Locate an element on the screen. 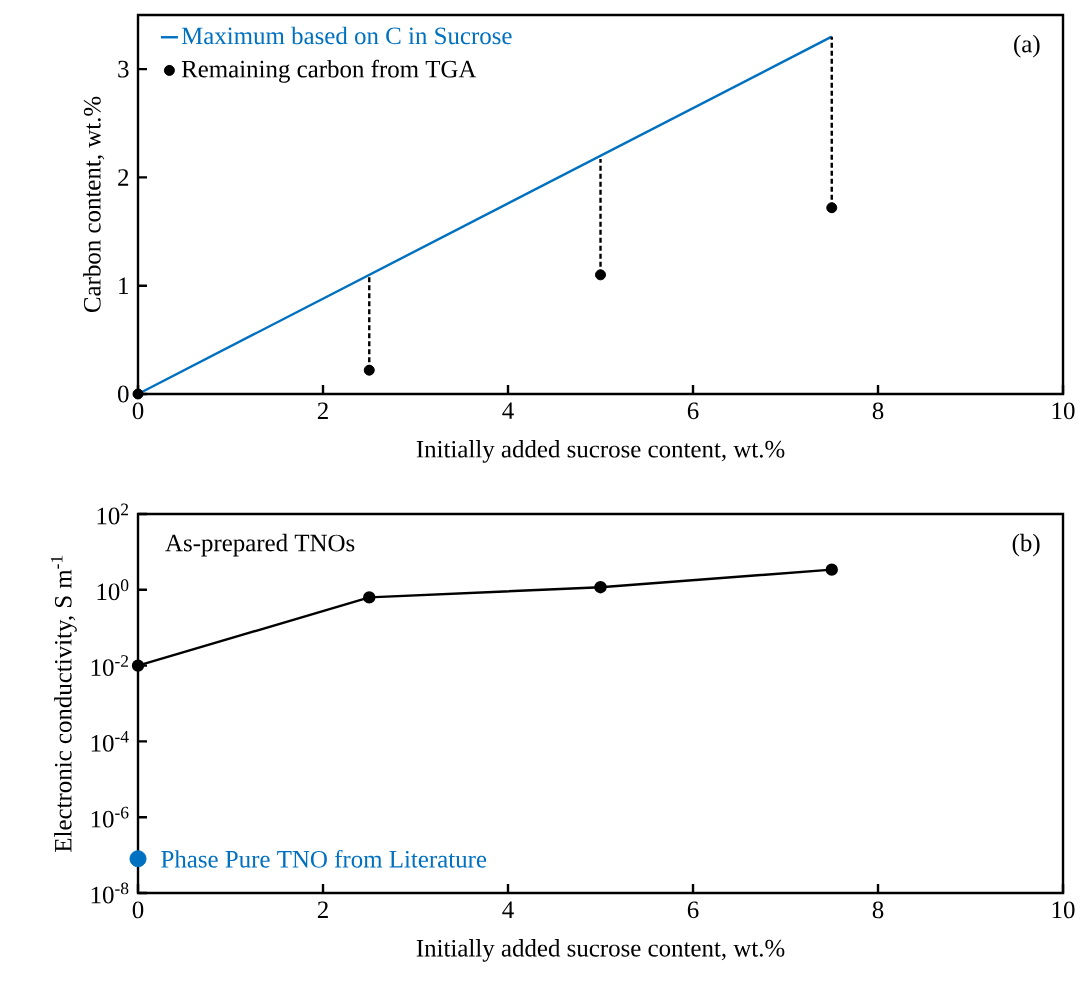 This screenshot has height=991, width=1085. y-tick-label: 10$^{-2}$ is located at coordinates (110, 665).